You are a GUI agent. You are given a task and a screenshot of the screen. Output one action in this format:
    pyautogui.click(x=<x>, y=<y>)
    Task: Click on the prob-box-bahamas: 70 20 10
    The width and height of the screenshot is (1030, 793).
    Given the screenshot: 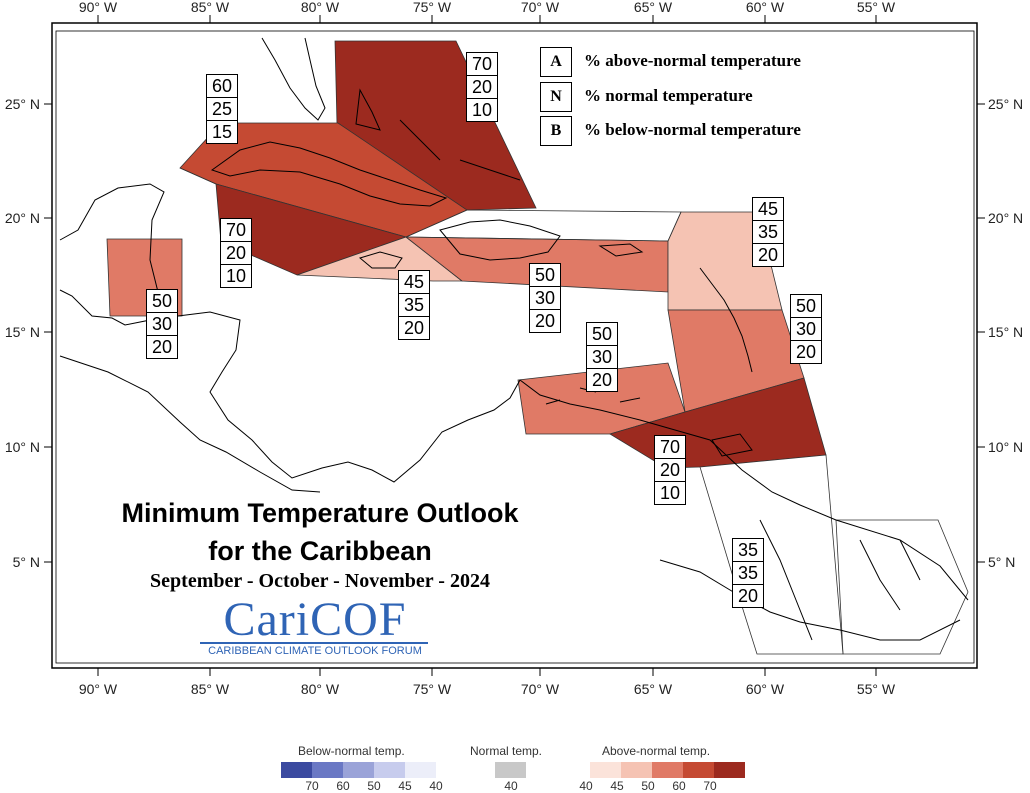 What is the action you would take?
    pyautogui.click(x=482, y=87)
    